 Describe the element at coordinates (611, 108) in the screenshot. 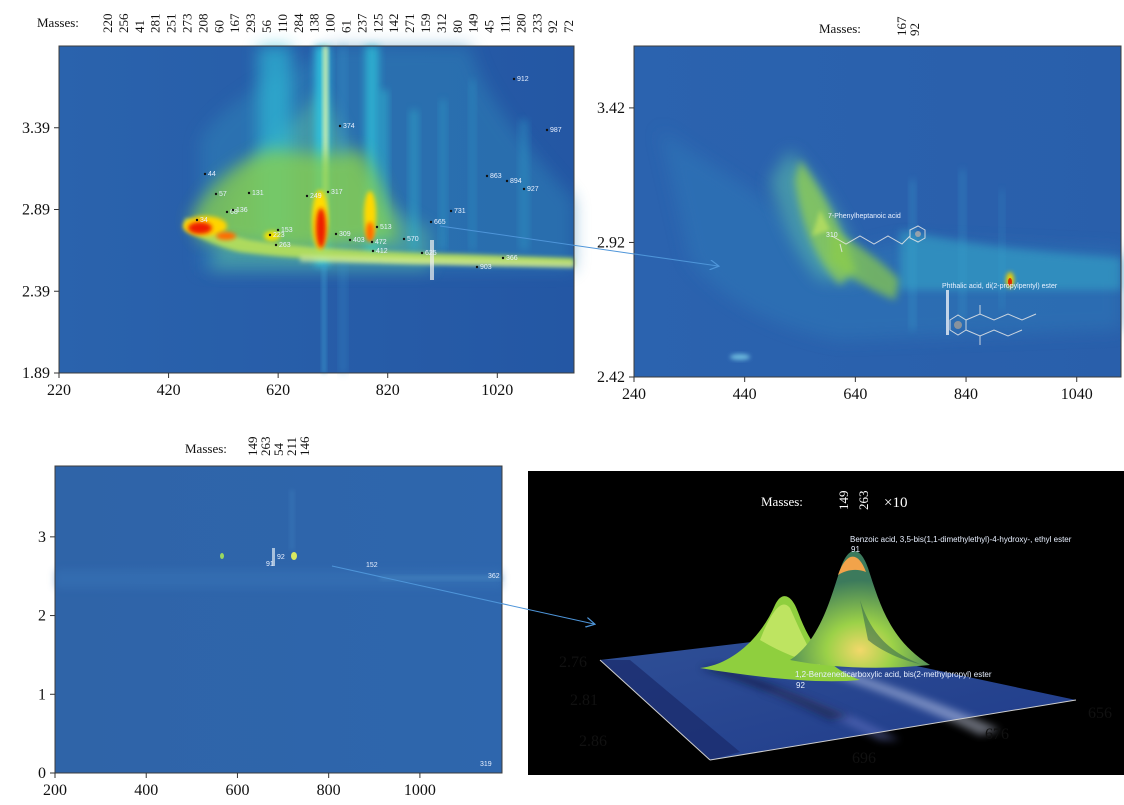

I see `panel-2-ytick-label: 3.42` at that location.